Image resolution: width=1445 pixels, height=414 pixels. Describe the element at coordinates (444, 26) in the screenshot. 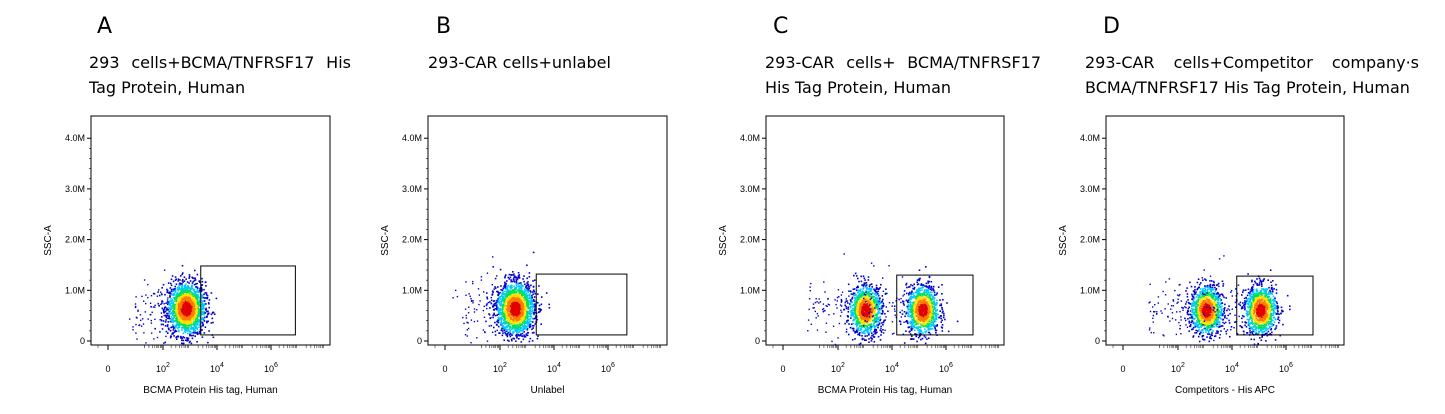

I see `panel-letter: B` at that location.